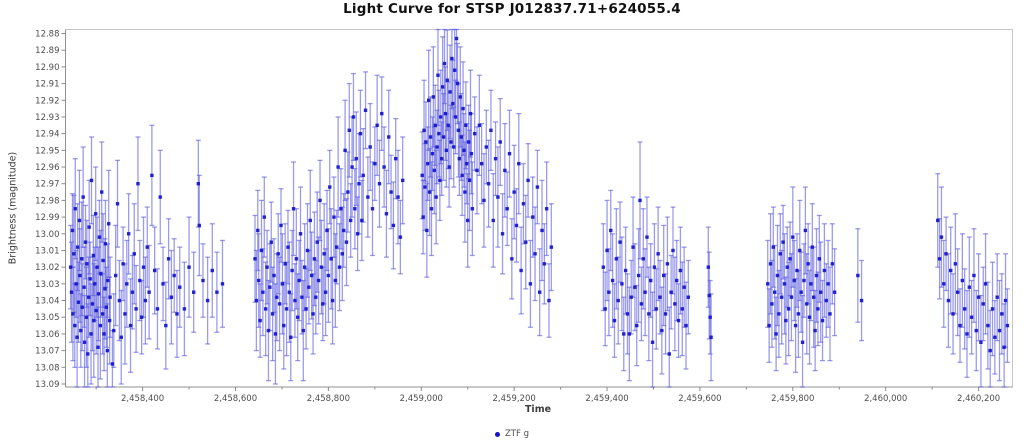 This screenshot has height=448, width=1024. I want to click on y-tick-label: 12.88, so click(47, 35).